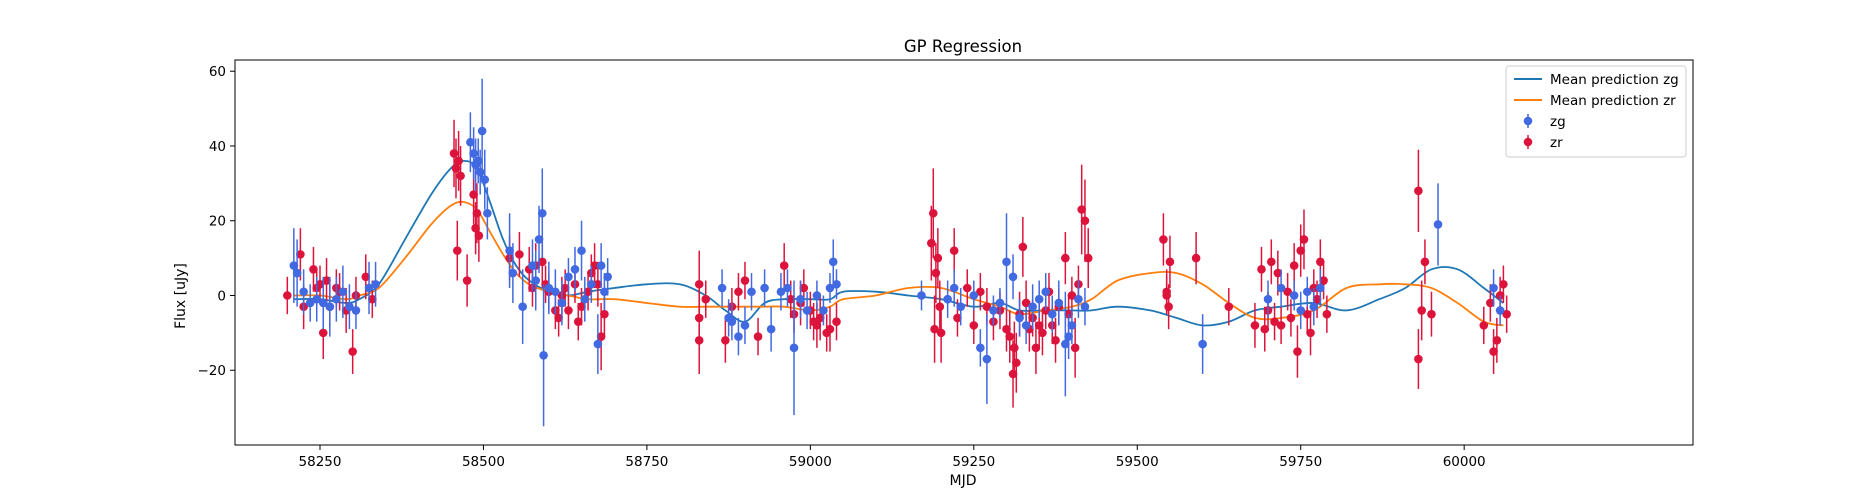 The width and height of the screenshot is (1875, 500). Describe the element at coordinates (221, 296) in the screenshot. I see `y-tick-label: 0` at that location.